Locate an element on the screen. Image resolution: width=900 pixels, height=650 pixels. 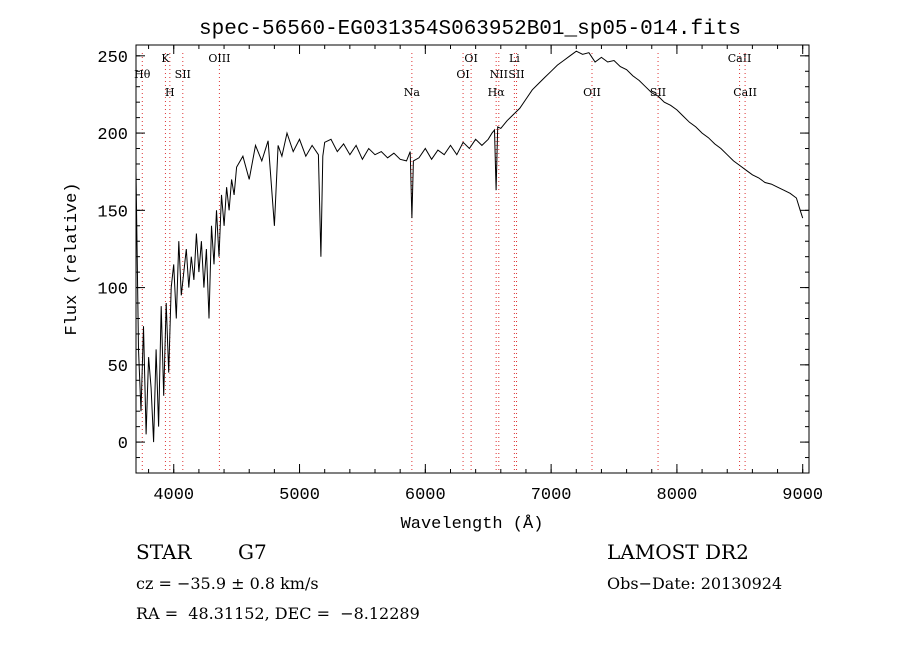
x-tick-label: 6000 is located at coordinates (425, 495).